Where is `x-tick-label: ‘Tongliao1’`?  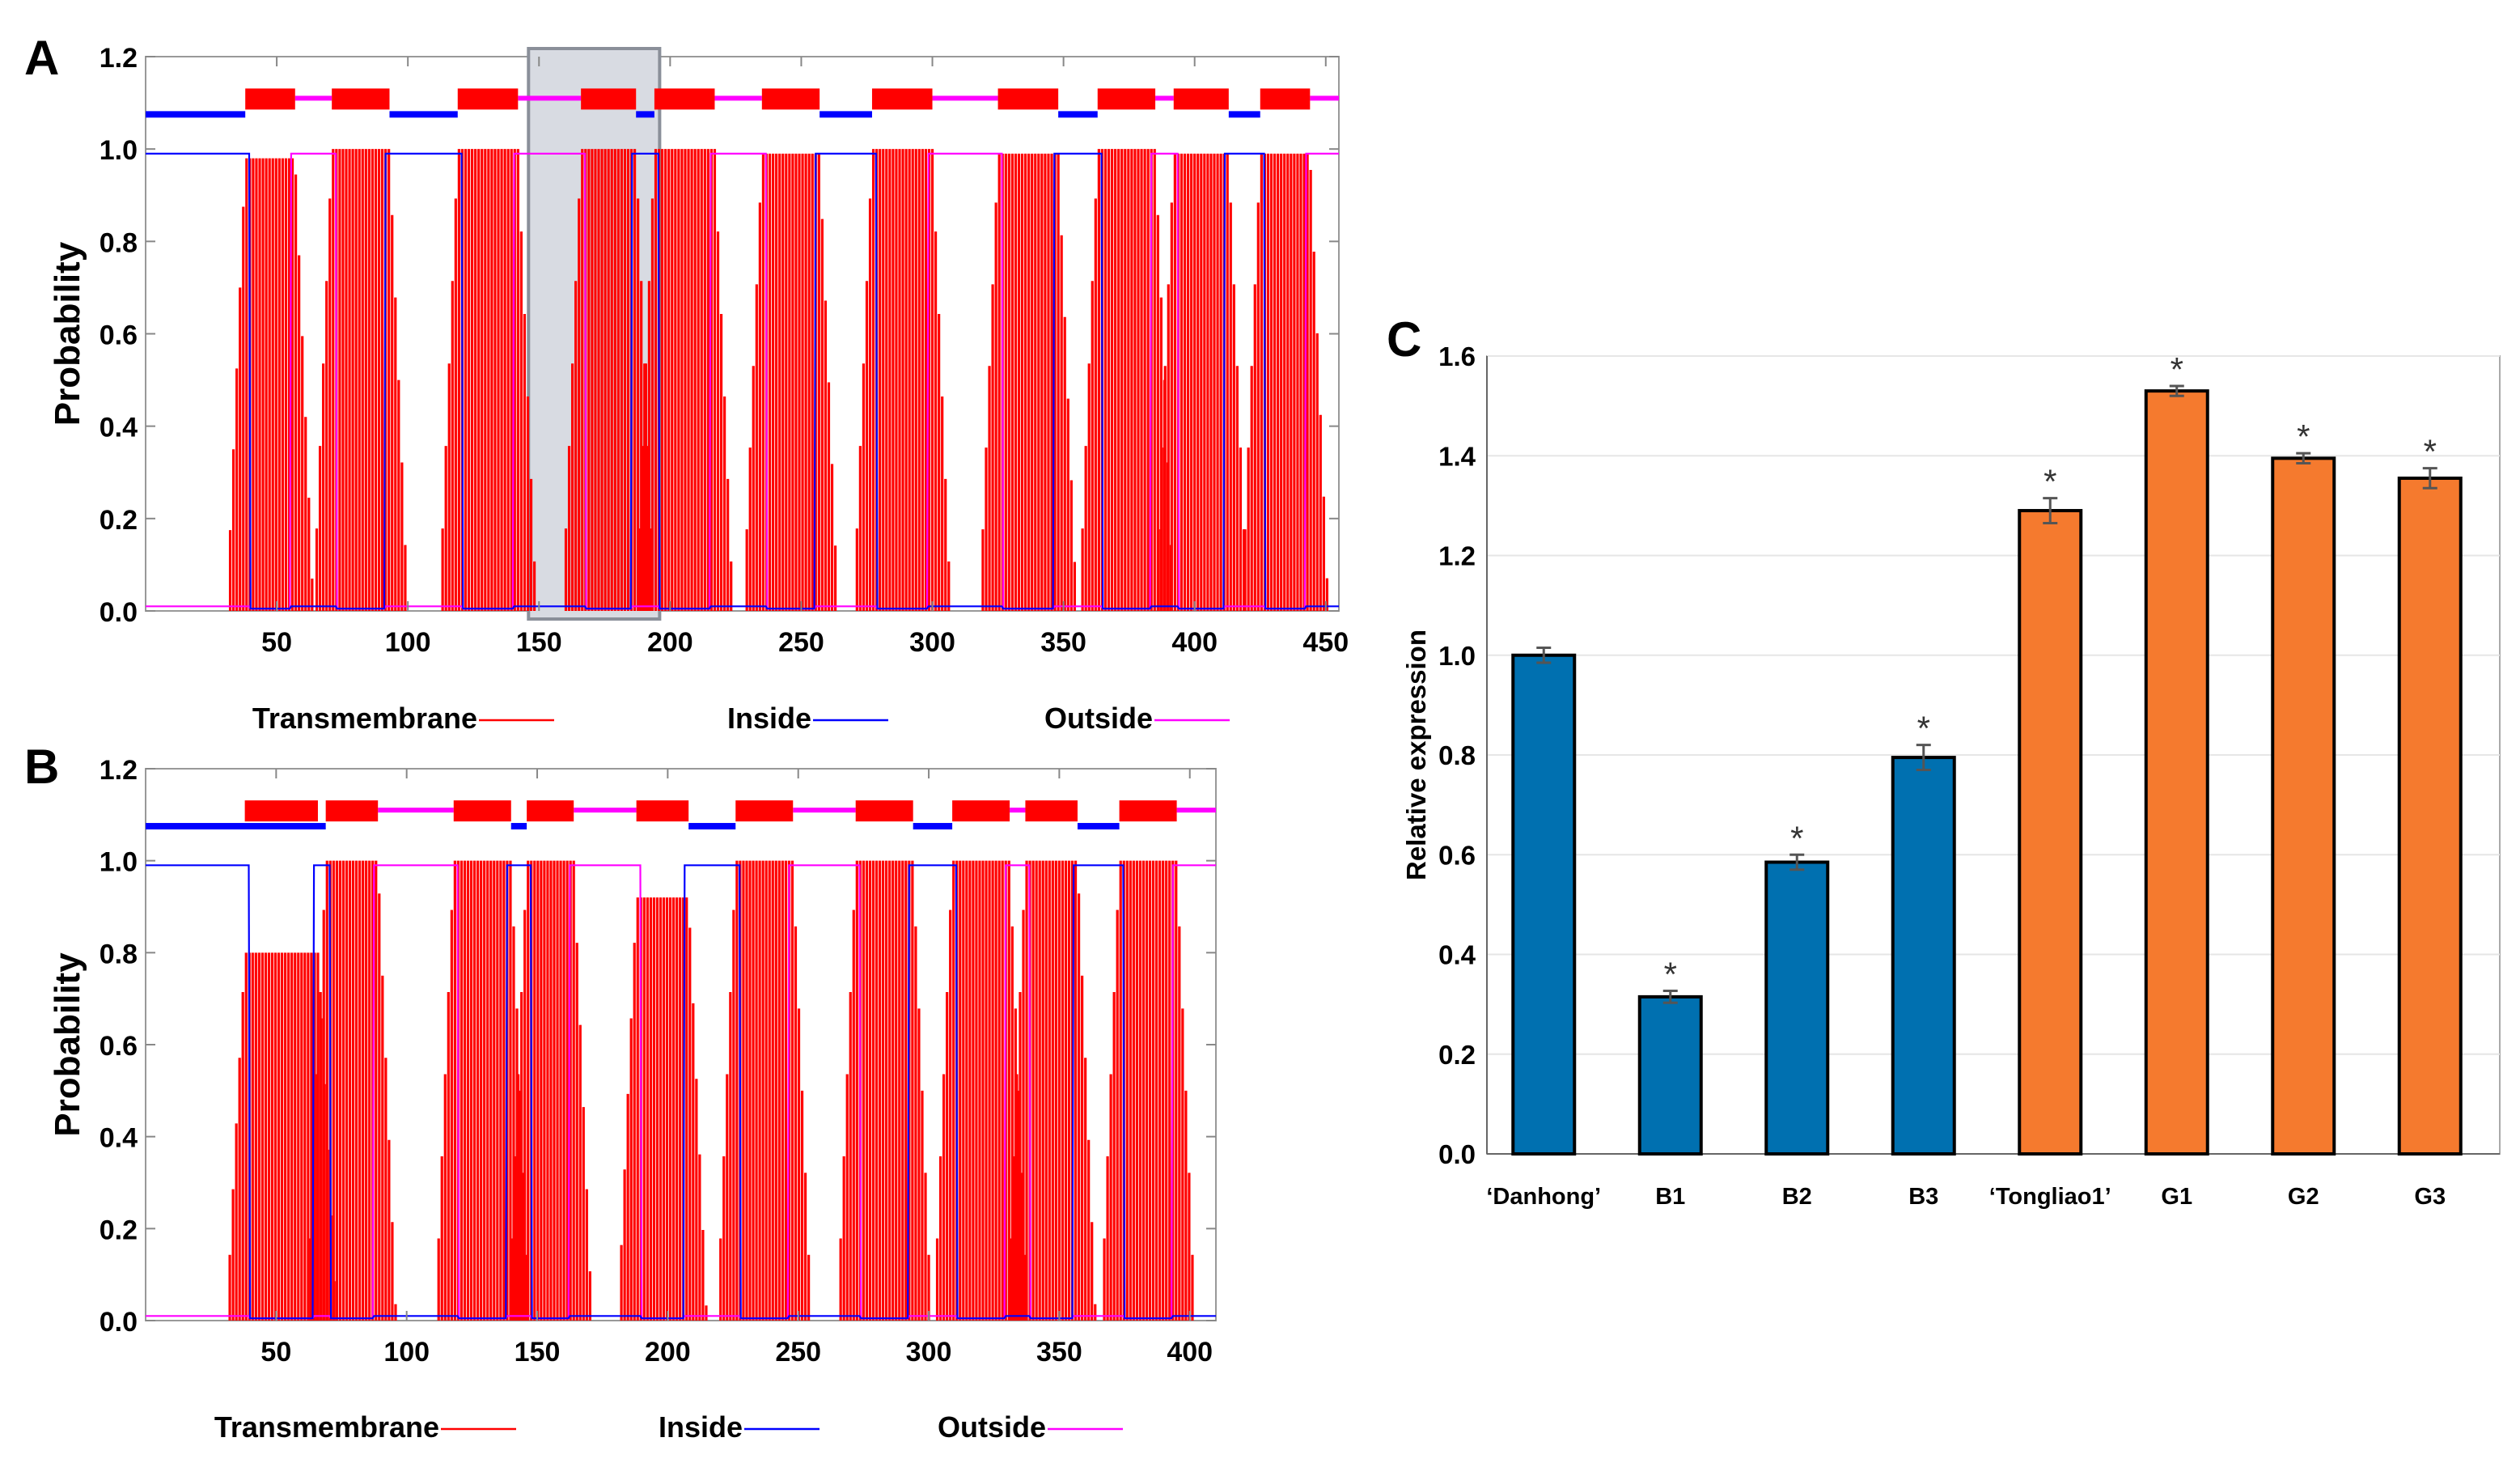 x-tick-label: ‘Tongliao1’ is located at coordinates (2050, 1197).